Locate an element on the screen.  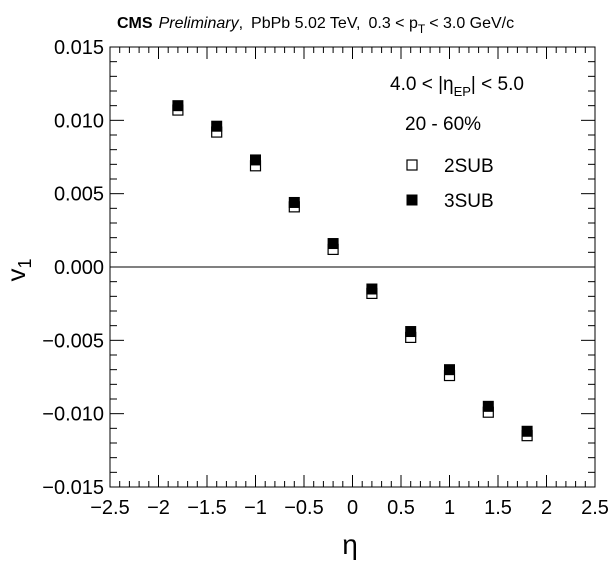
x-tick-label: 1 is located at coordinates (449, 508).